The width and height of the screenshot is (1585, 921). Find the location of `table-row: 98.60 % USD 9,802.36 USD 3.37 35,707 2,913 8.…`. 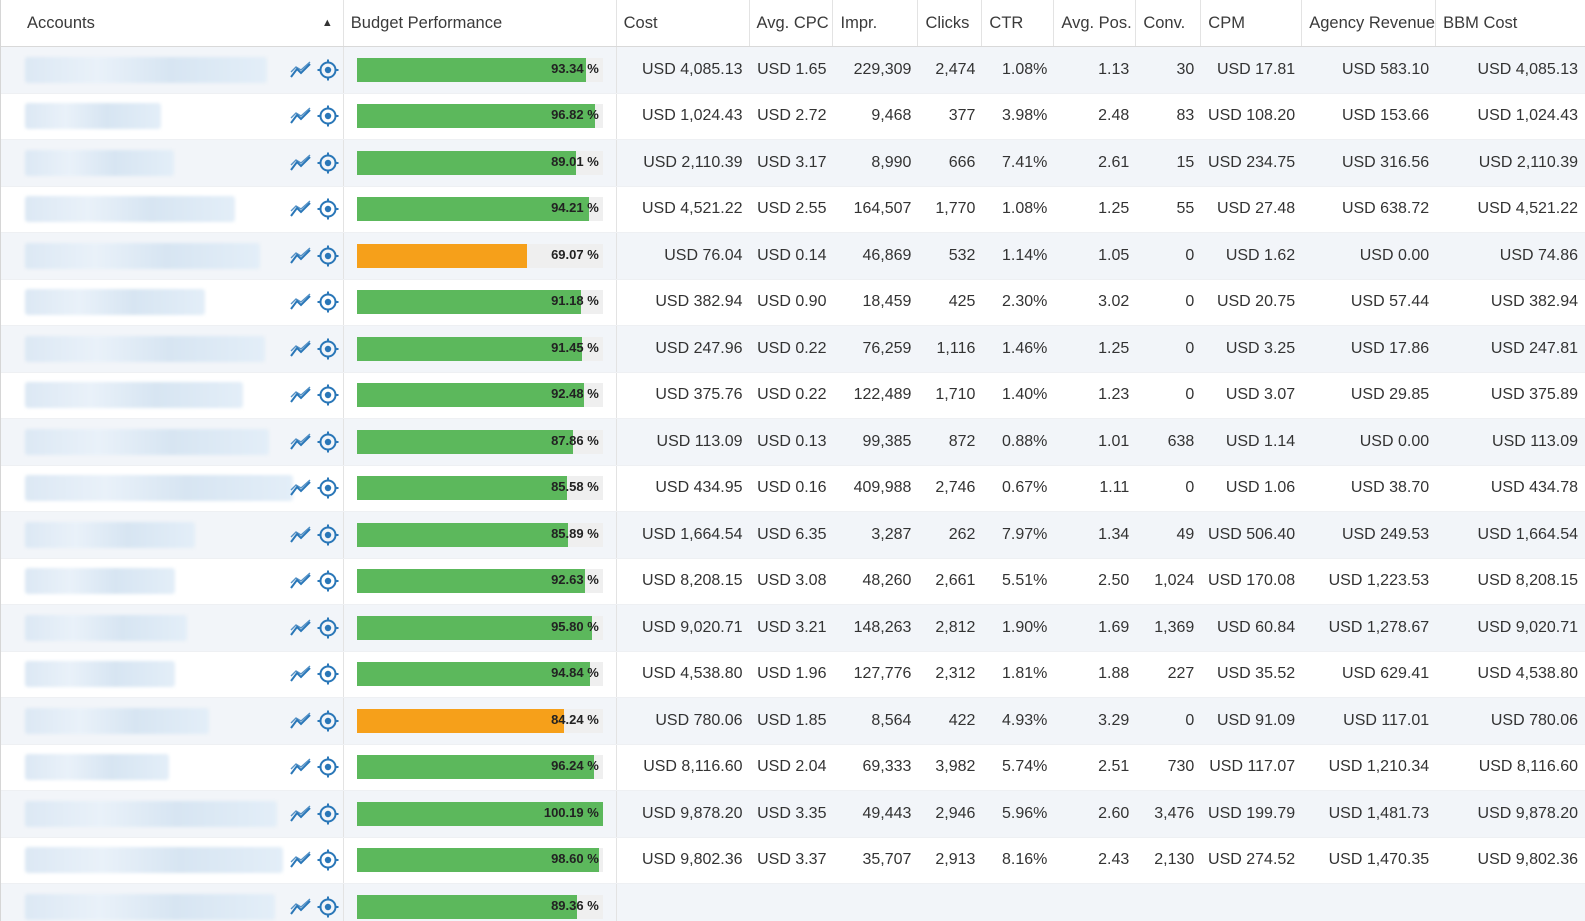

table-row: 98.60 % USD 9,802.36 USD 3.37 35,707 2,913 8.… is located at coordinates (793, 860).